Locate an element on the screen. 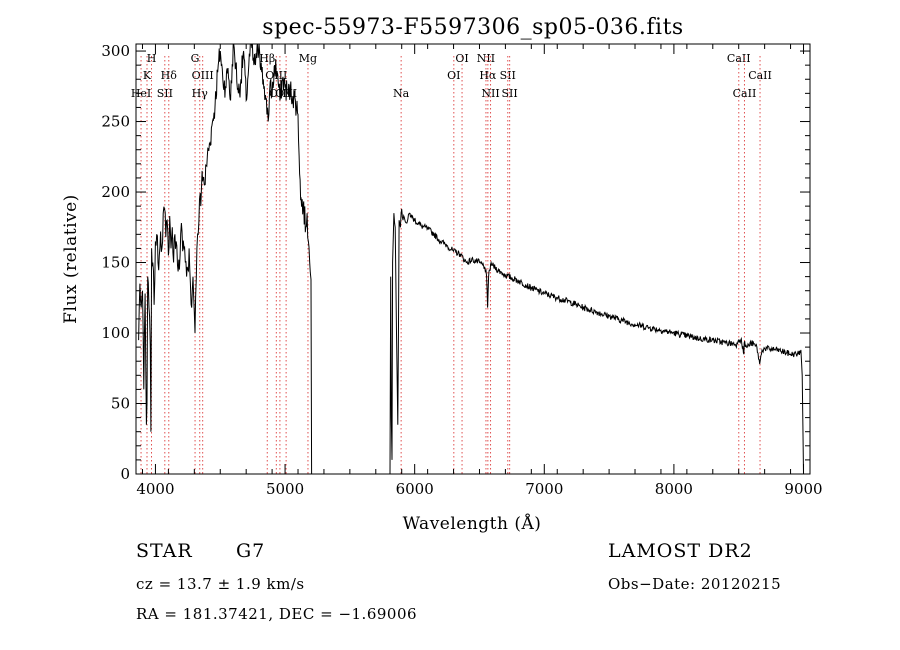 Image resolution: width=900 pixels, height=650 pixels. line-marker-label: OIII is located at coordinates (203, 75).